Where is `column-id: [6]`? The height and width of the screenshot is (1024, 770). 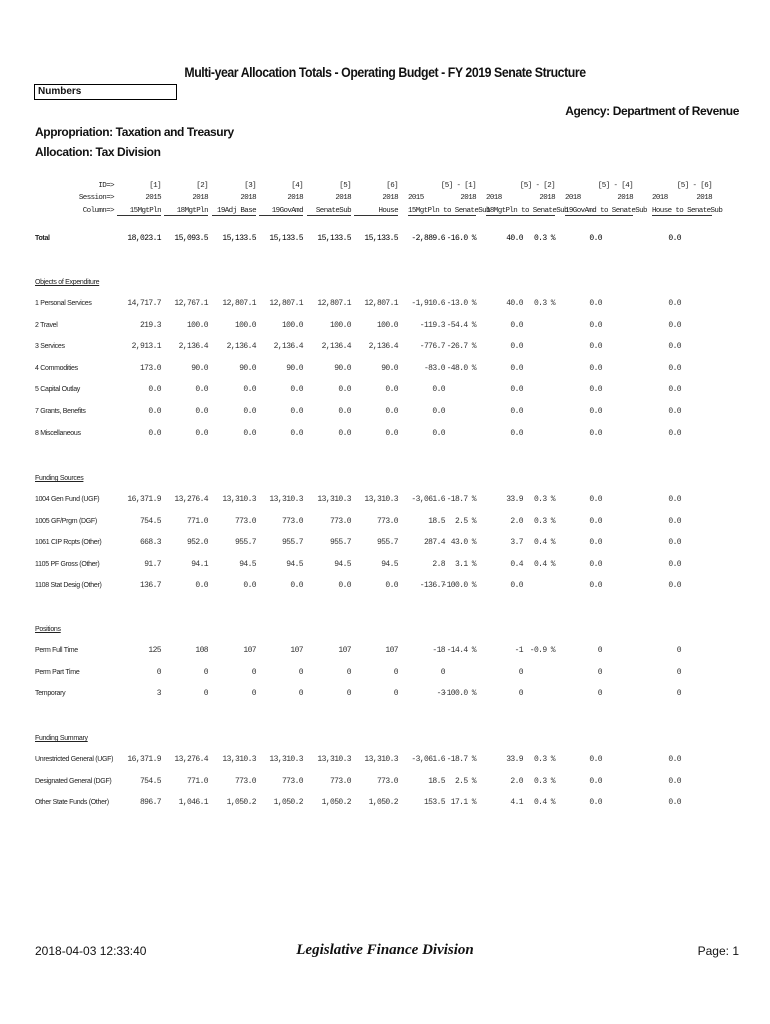
column-id: [6] is located at coordinates (392, 186).